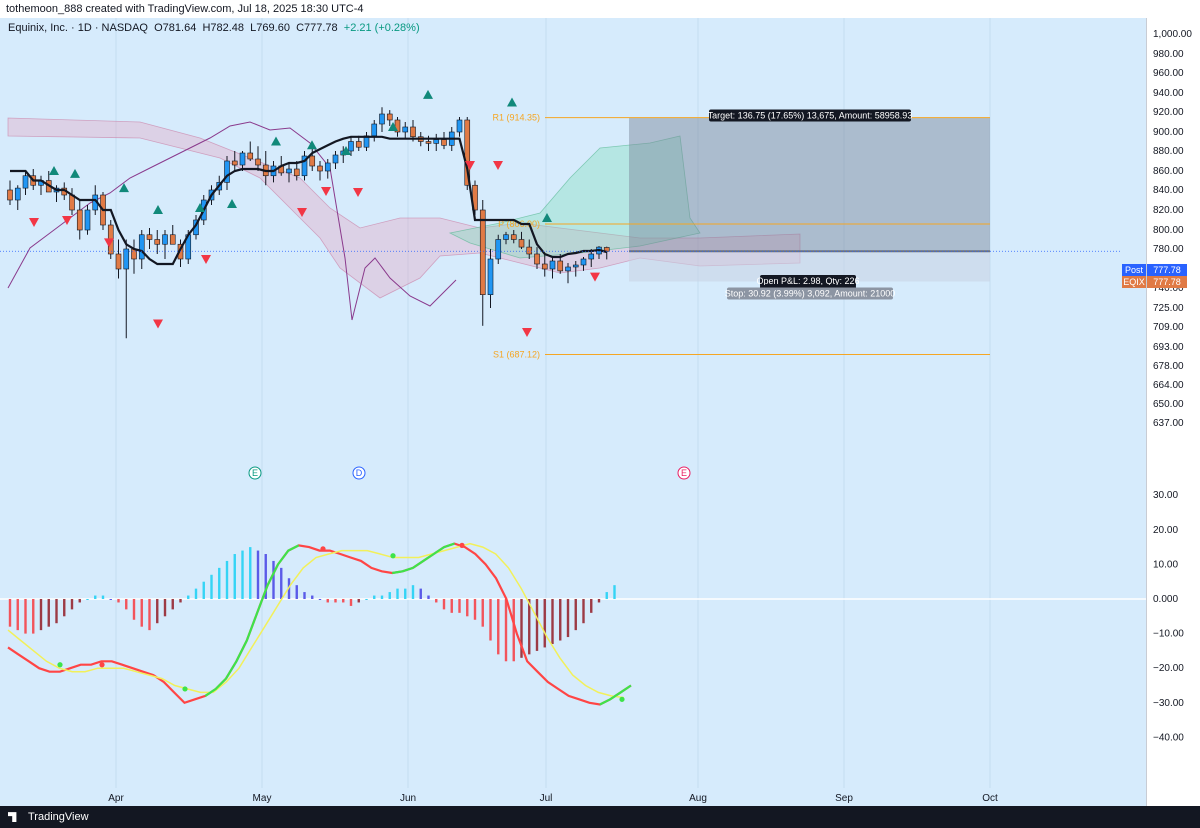  What do you see at coordinates (1173, 412) in the screenshot?
I see `price-axis` at bounding box center [1173, 412].